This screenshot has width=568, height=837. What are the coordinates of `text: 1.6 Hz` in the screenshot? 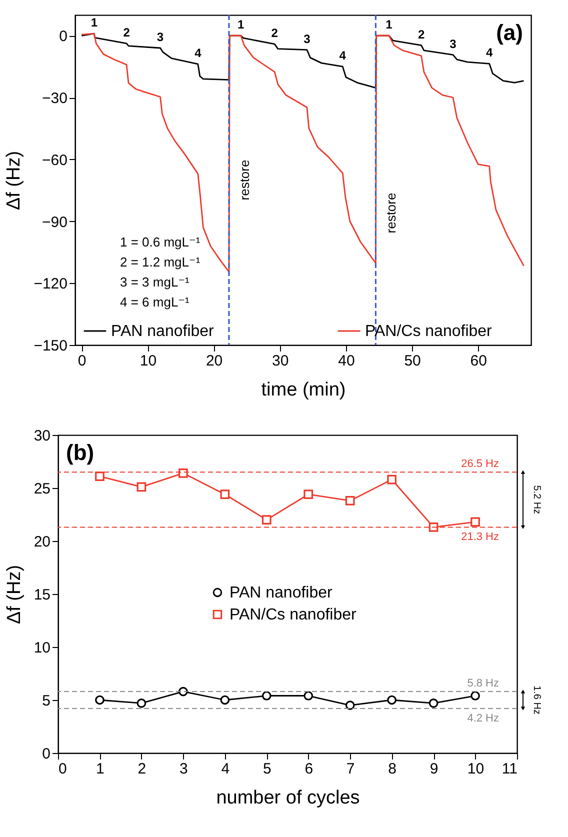 It's located at (536, 700).